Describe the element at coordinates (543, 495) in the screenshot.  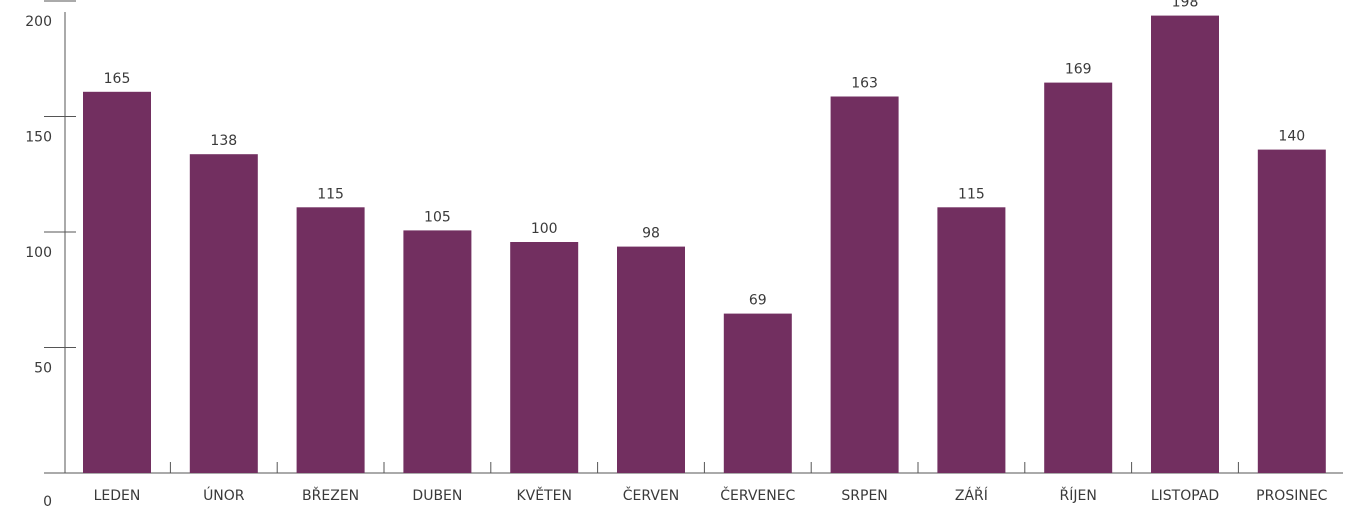
I see `category-label: KVĚTEN` at that location.